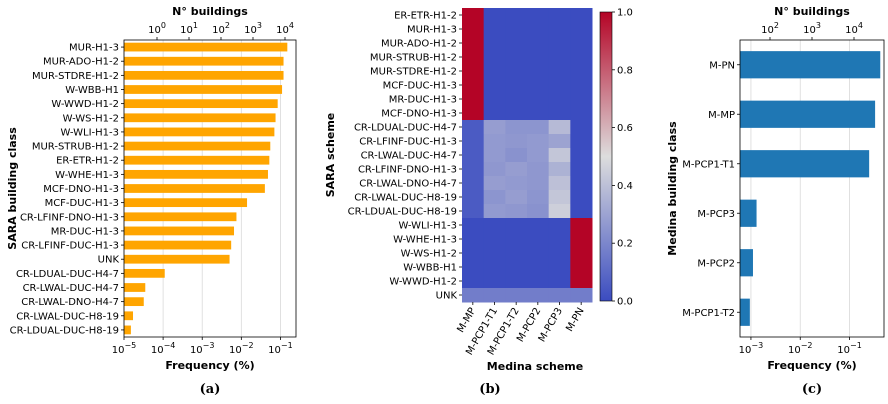 The image size is (888, 404). I want to click on heatmap-row-label-8: CR-LDUAL-DUC-H4-7, so click(405, 128).